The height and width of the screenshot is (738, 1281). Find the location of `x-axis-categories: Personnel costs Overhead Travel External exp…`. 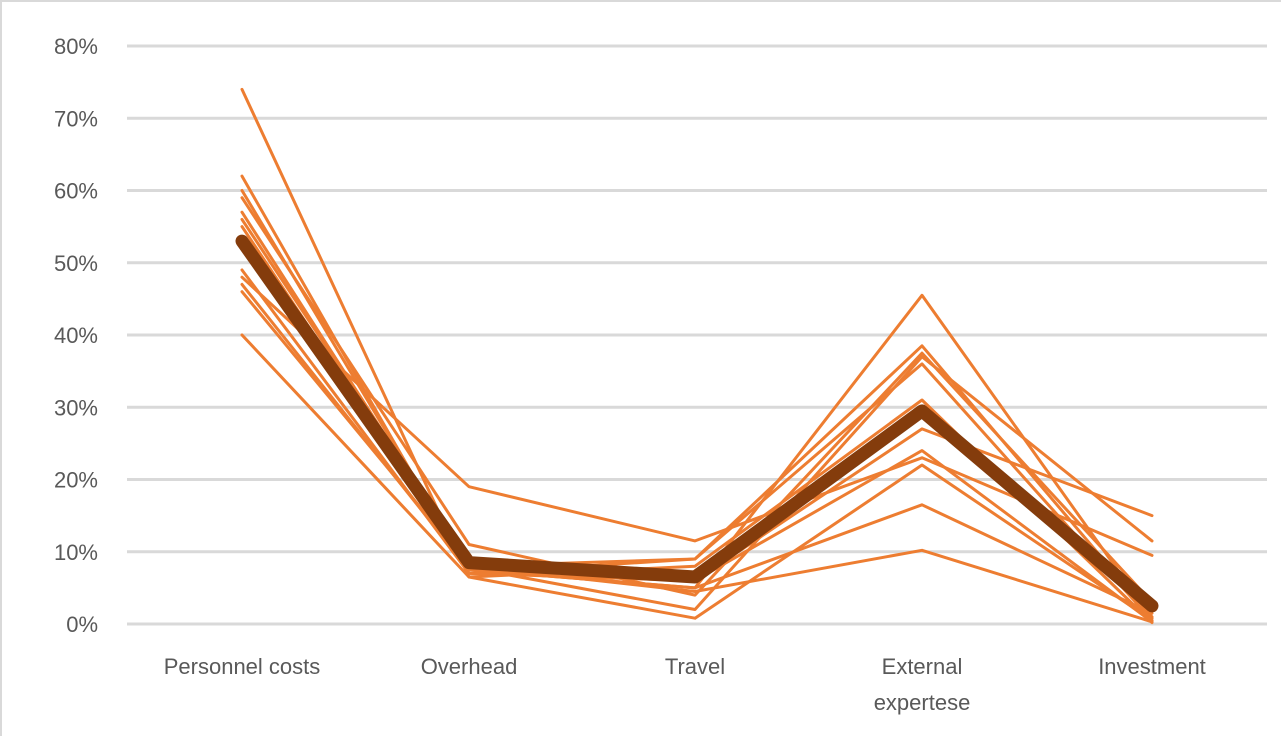

x-axis-categories: Personnel costs Overhead Travel External exp… is located at coordinates (685, 684).